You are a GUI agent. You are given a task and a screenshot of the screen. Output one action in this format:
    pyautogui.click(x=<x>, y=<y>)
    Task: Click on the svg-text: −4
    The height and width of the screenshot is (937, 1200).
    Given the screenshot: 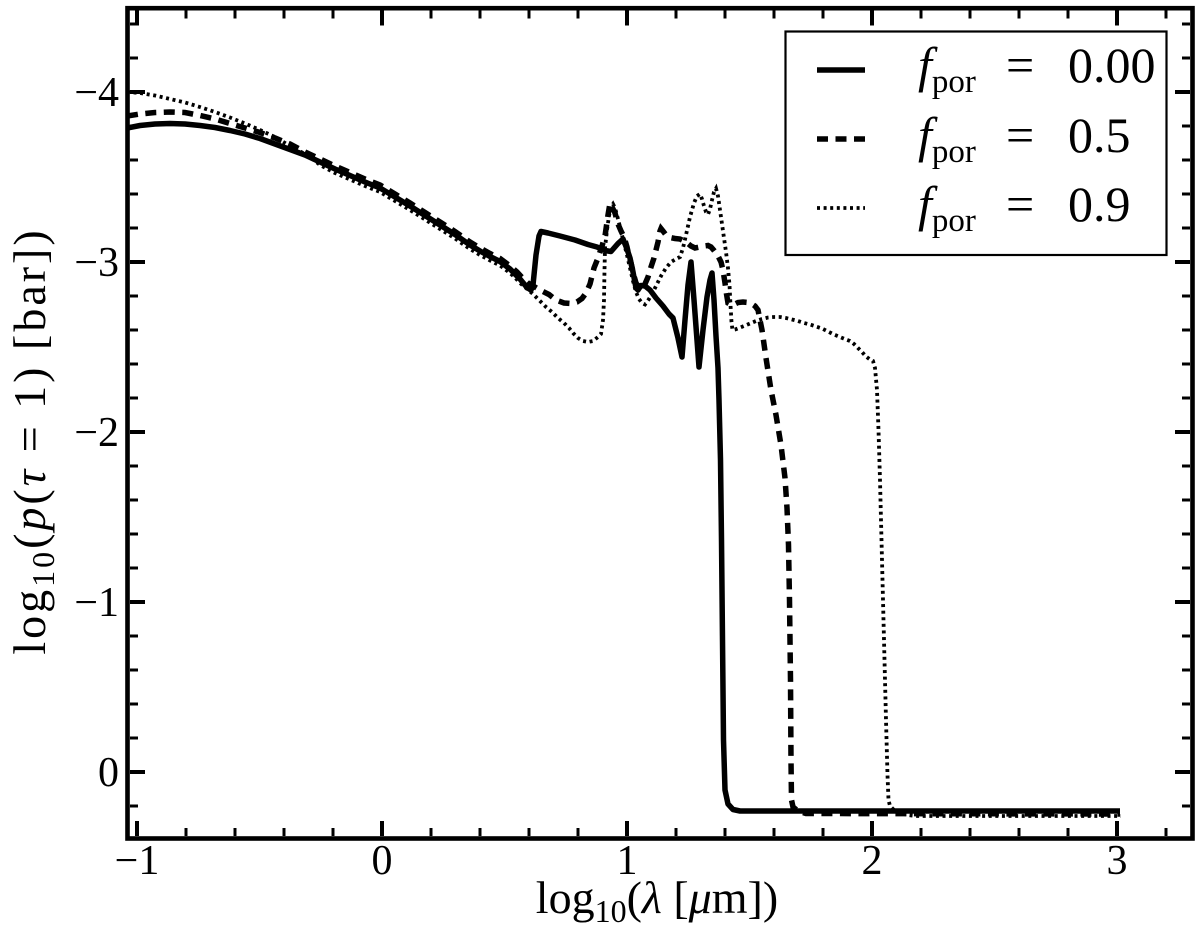 What is the action you would take?
    pyautogui.click(x=96, y=93)
    